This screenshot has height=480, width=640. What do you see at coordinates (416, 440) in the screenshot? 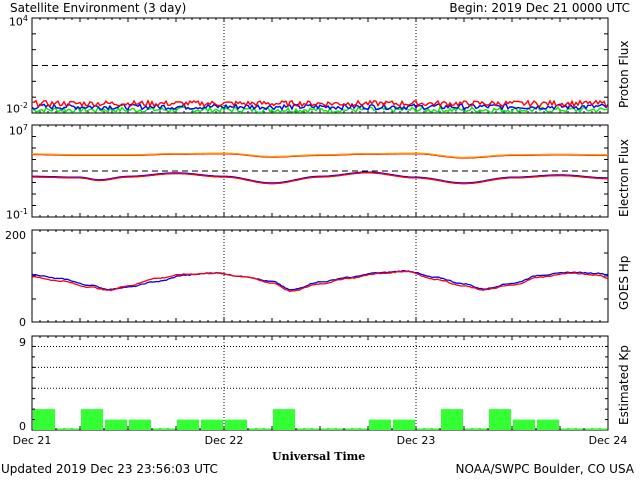
I see `xtick-dec23: Dec 23` at bounding box center [416, 440].